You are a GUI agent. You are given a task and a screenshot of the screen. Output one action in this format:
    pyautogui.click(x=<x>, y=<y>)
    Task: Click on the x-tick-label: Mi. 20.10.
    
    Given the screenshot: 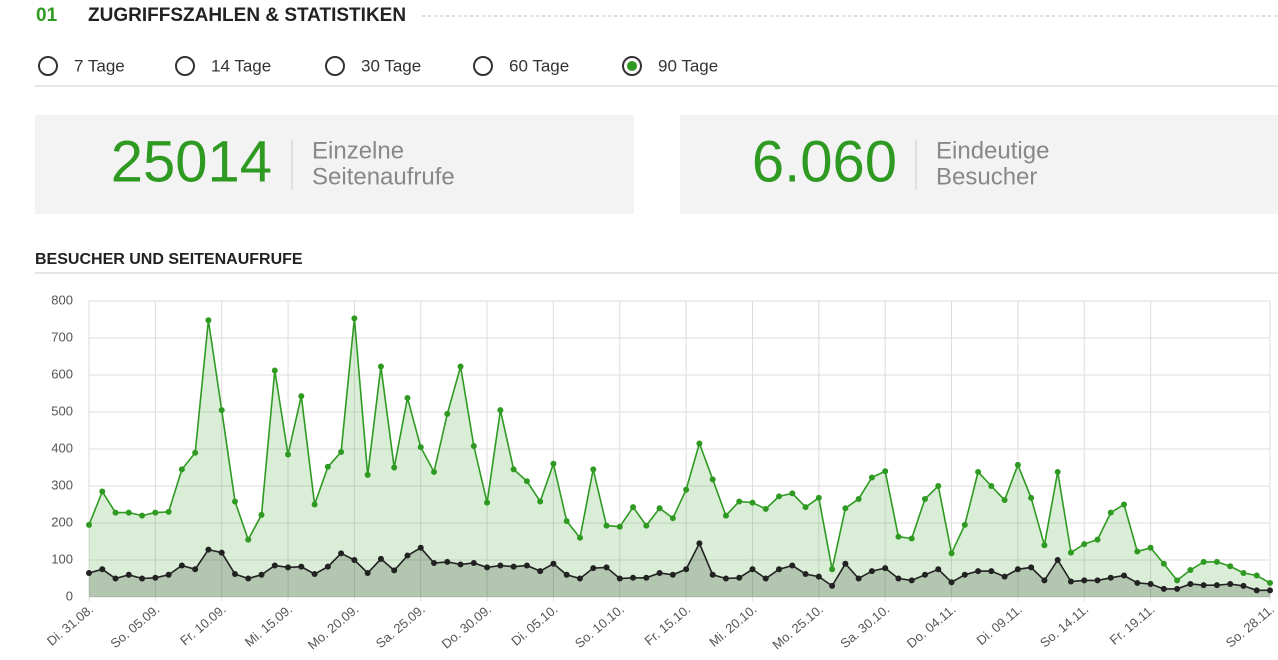 What is the action you would take?
    pyautogui.click(x=732, y=625)
    